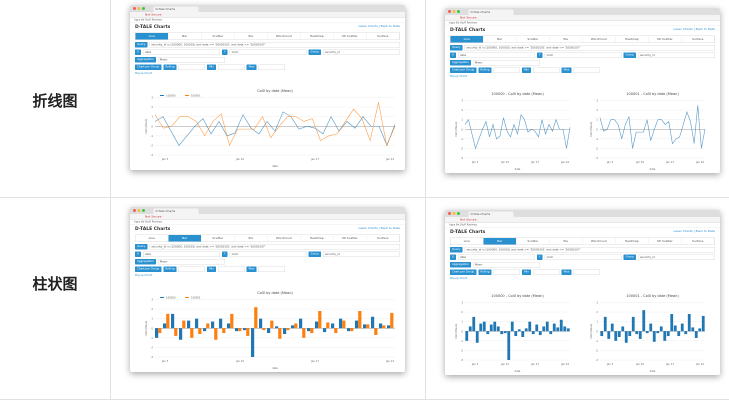  What do you see at coordinates (652, 296) in the screenshot?
I see `chart-title: 100001 - Col0 by date (Mean)` at bounding box center [652, 296].